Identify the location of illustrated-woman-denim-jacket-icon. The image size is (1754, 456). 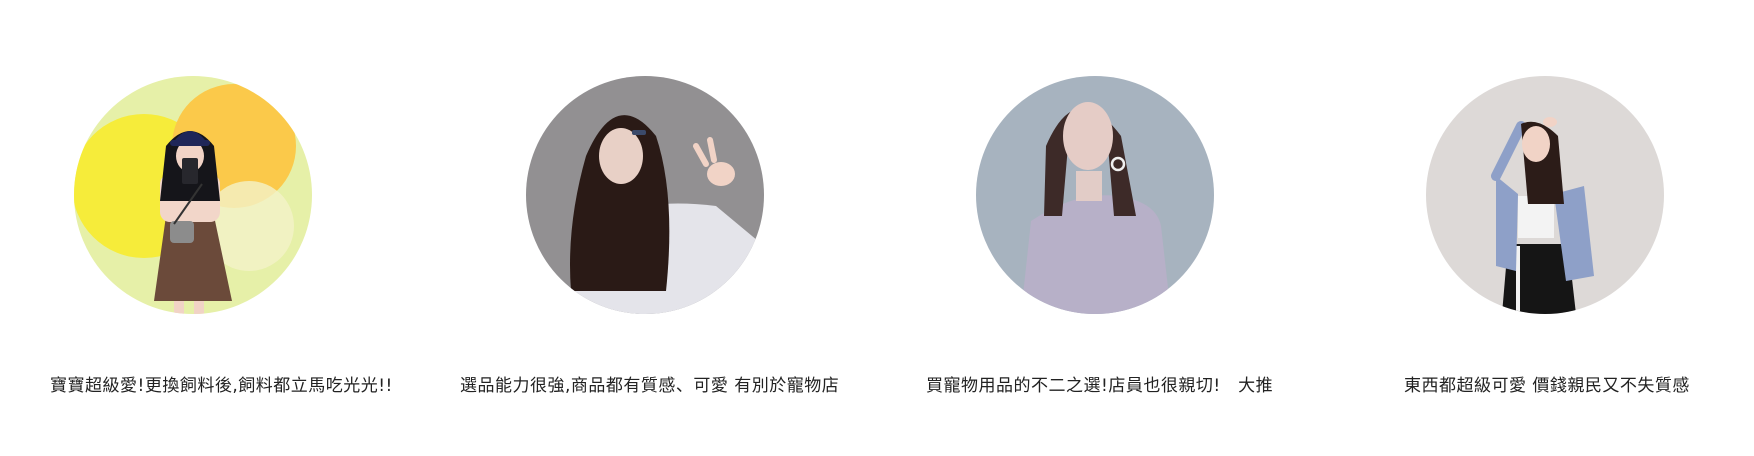
(1545, 195).